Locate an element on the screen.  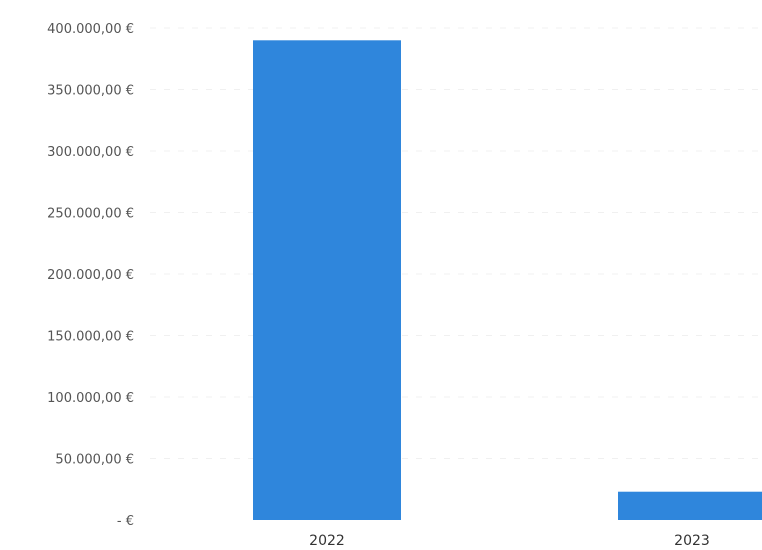
y-tick-label: 400.000,00 € is located at coordinates (90, 29).